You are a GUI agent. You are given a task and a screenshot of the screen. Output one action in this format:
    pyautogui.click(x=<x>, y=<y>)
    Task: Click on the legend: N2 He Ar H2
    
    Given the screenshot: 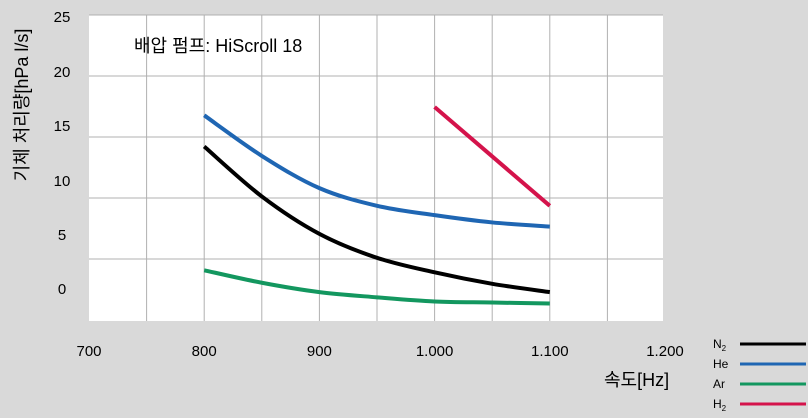 What is the action you would take?
    pyautogui.click(x=759, y=375)
    